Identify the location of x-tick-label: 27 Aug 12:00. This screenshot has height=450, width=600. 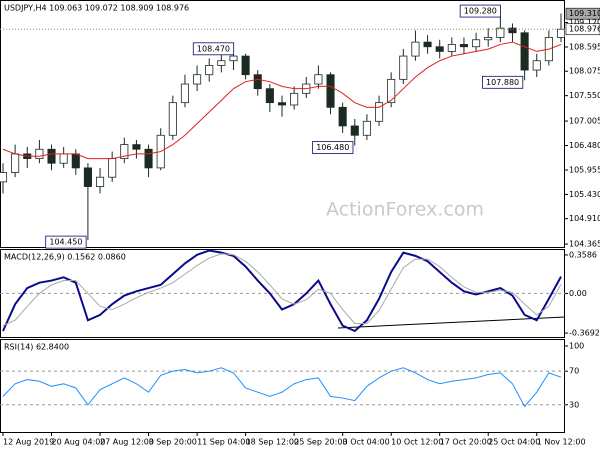
(127, 442).